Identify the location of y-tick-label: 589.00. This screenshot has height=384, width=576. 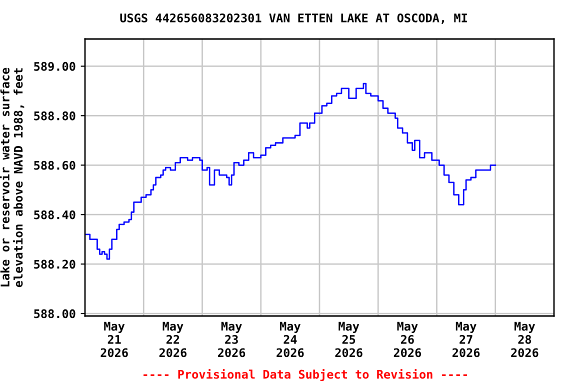
(55, 66).